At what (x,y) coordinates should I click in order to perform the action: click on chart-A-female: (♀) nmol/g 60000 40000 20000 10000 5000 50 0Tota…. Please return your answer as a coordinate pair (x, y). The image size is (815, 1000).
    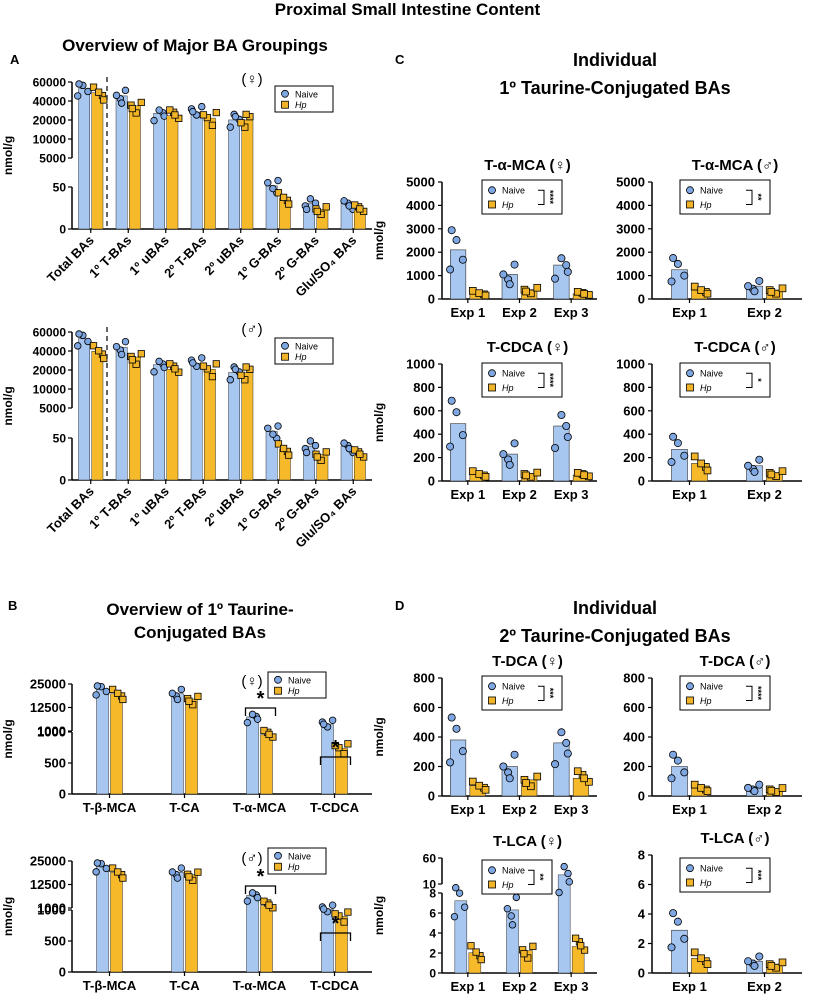
    Looking at the image, I should click on (186, 185).